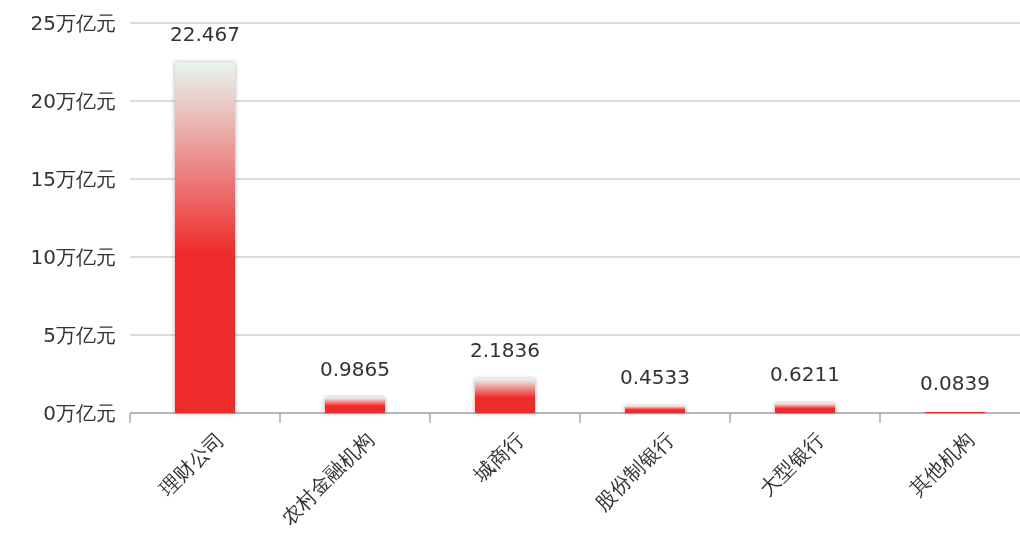  Describe the element at coordinates (505, 349) in the screenshot. I see `data-label: 2.1836` at that location.